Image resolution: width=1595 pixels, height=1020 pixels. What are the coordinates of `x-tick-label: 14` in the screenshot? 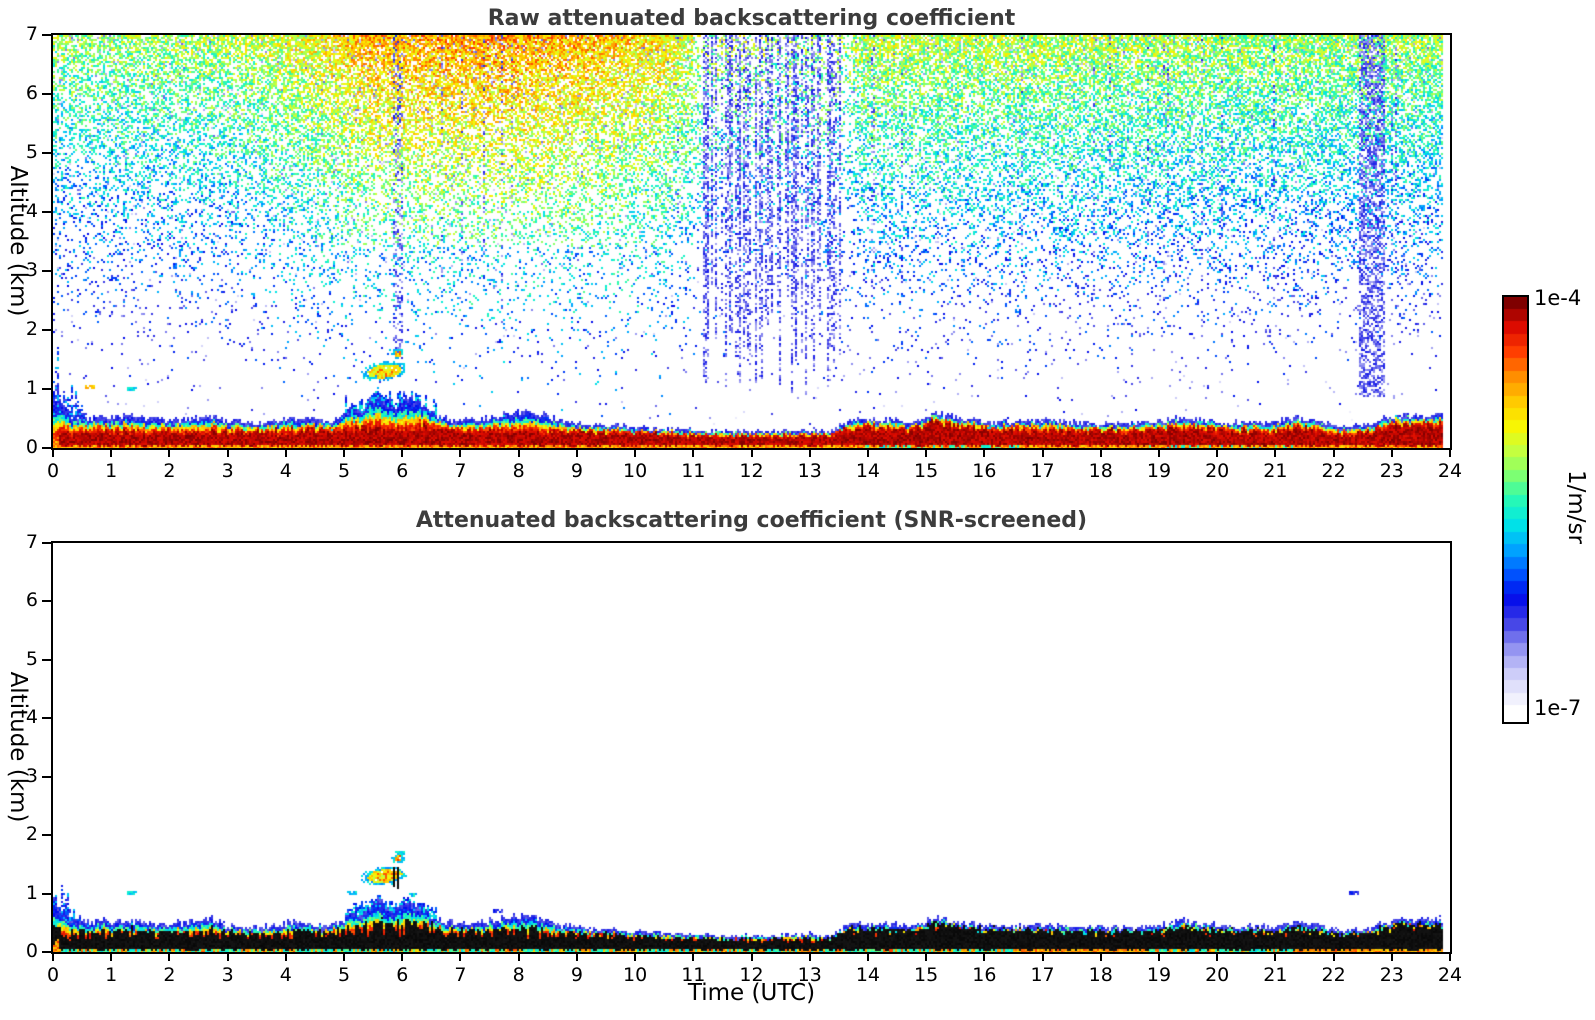 It's located at (867, 471).